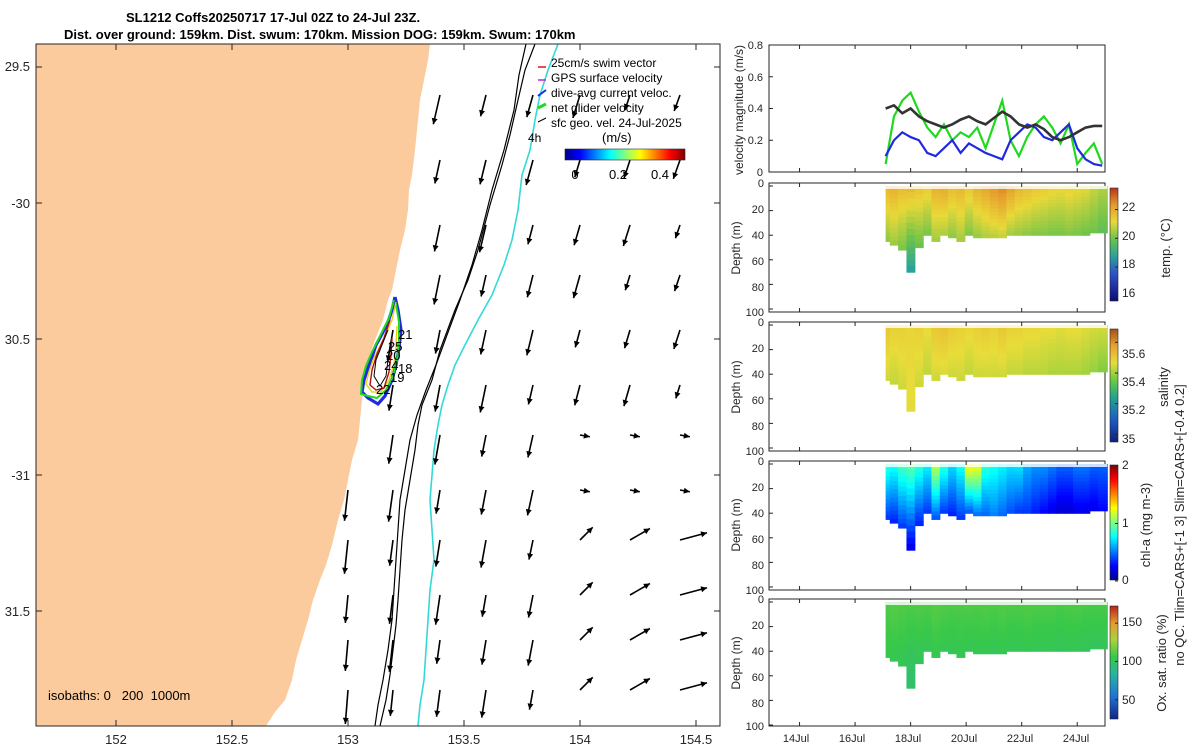 This screenshot has width=1200, height=750. Describe the element at coordinates (739, 110) in the screenshot. I see `velocity-ylabel: velocity magnitude (m/s)` at that location.